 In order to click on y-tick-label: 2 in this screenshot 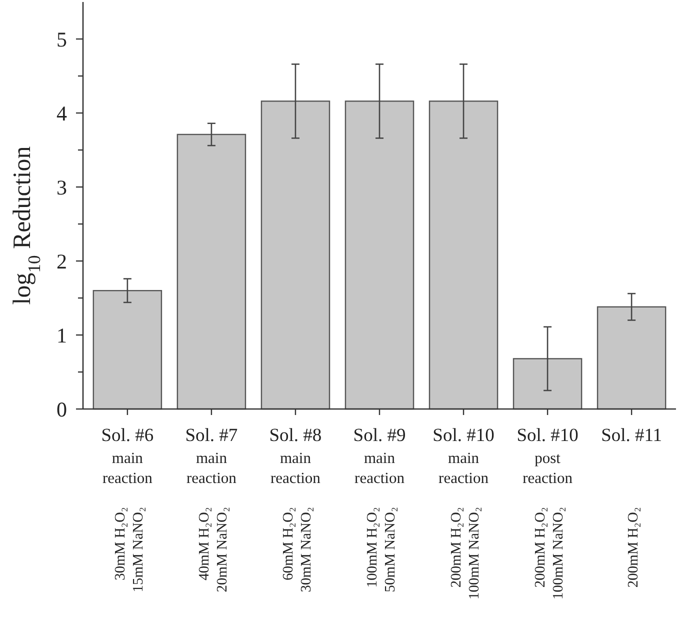, I will do `click(61, 261)`.